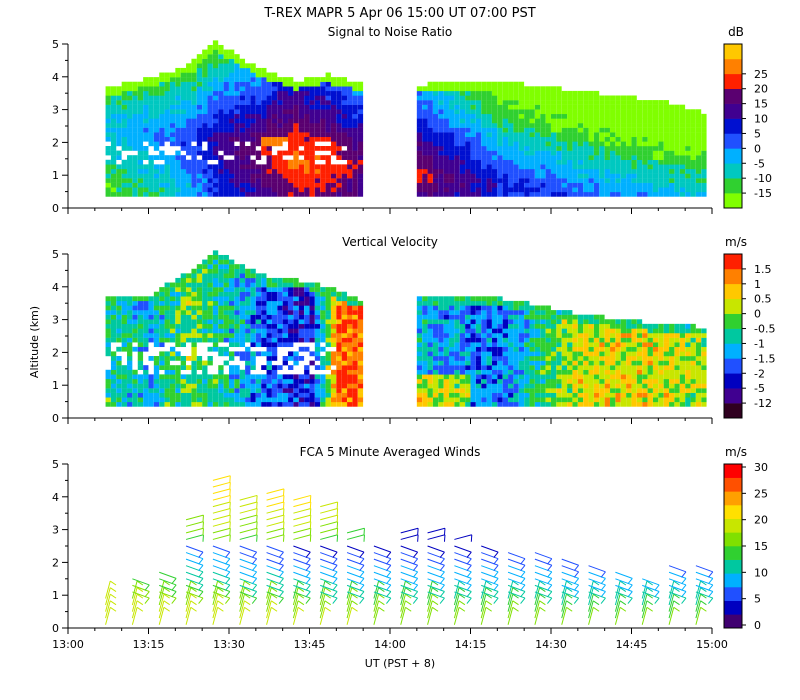  What do you see at coordinates (733, 201) in the screenshot?
I see `colorbar-swatch` at bounding box center [733, 201].